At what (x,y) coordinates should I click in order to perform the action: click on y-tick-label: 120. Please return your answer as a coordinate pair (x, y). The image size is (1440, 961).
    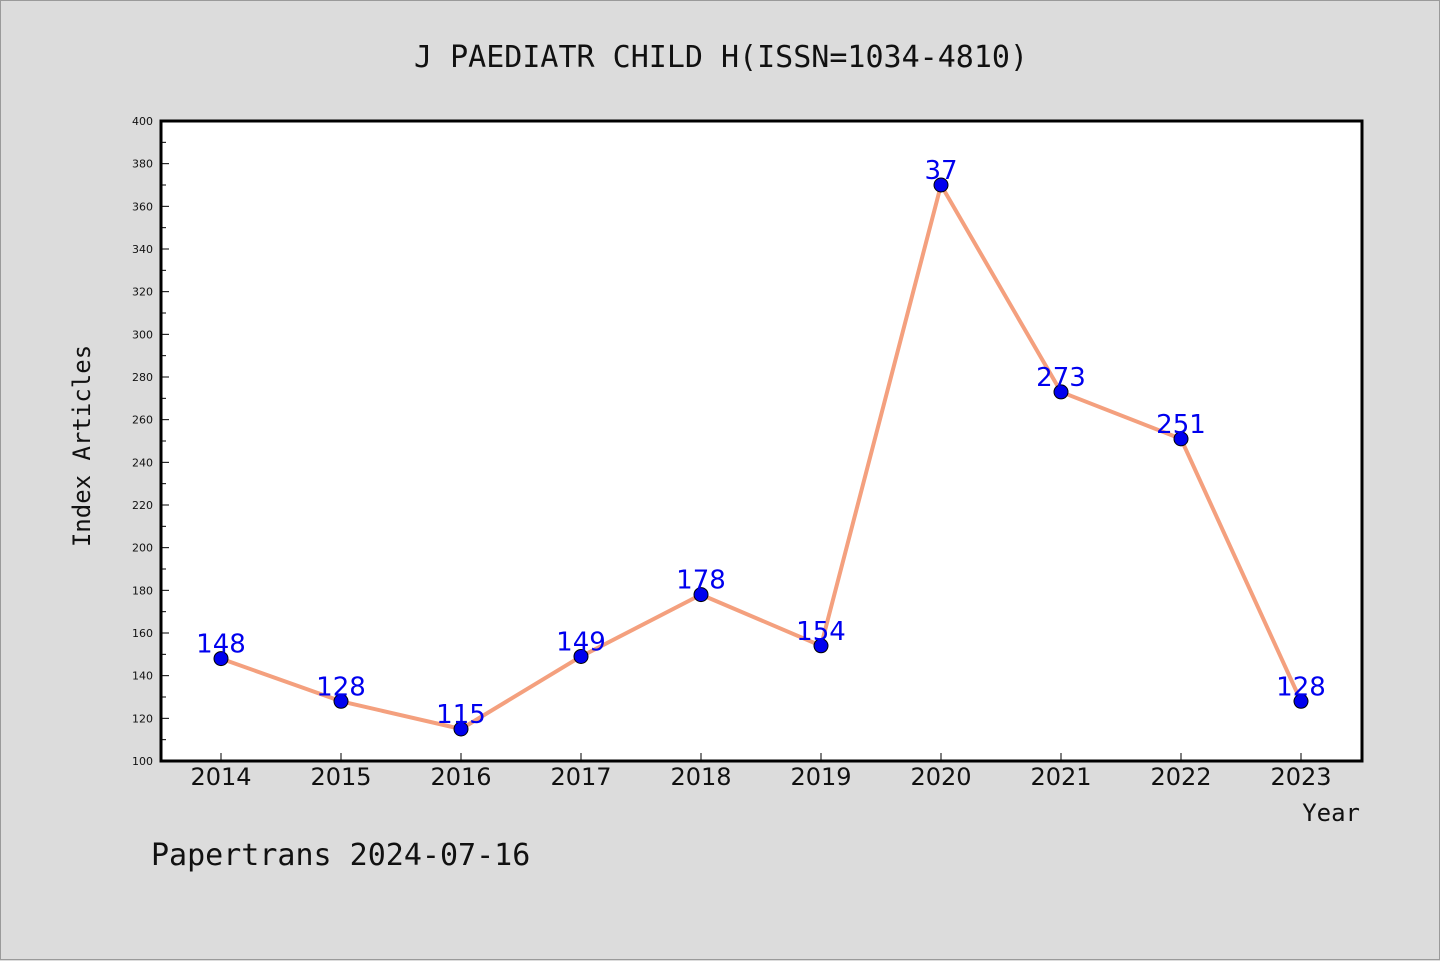
    Looking at the image, I should click on (142, 718).